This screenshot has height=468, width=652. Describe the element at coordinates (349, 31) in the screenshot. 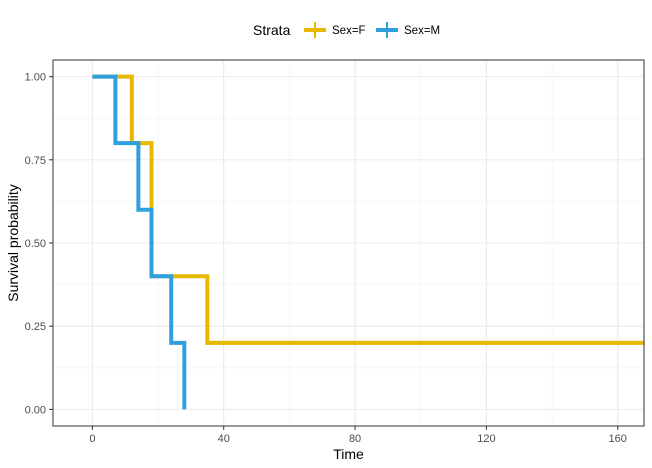

I see `legend-label: Sex=F` at that location.